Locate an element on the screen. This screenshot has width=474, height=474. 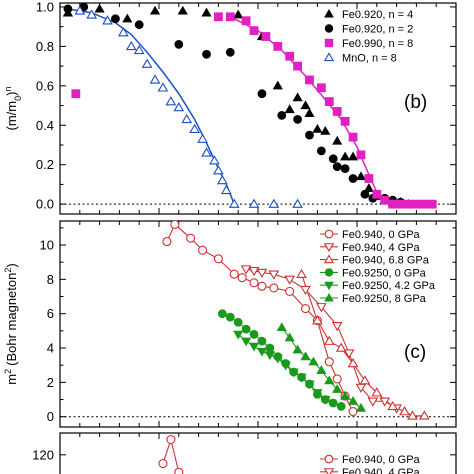
panel-label: (b) is located at coordinates (415, 102).